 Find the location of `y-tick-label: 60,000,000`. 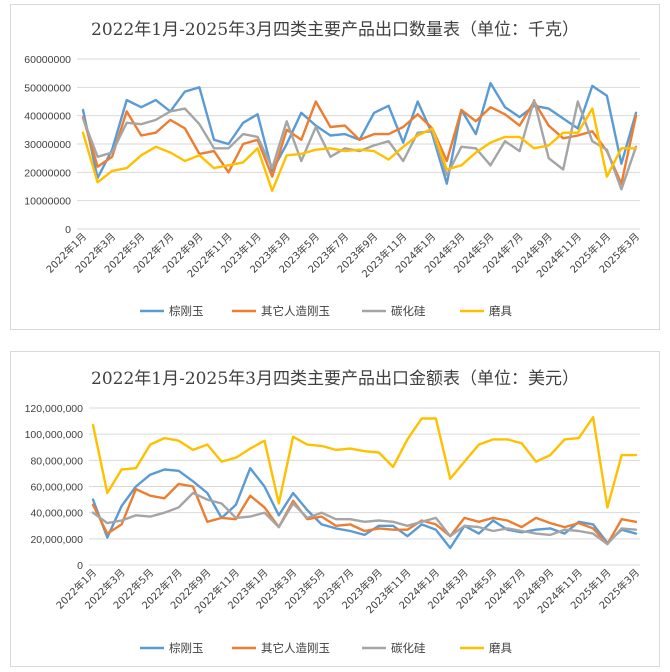

y-tick-label: 60,000,000 is located at coordinates (56, 488).